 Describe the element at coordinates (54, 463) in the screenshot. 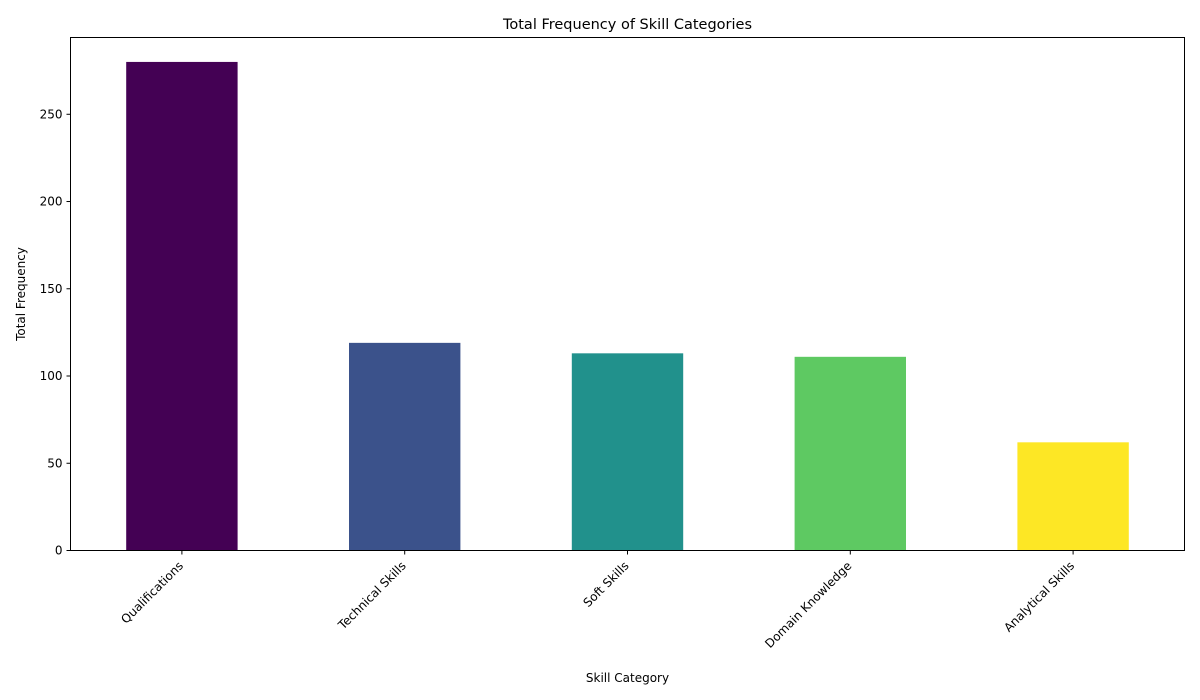

I see `y-tick-label: 50` at that location.